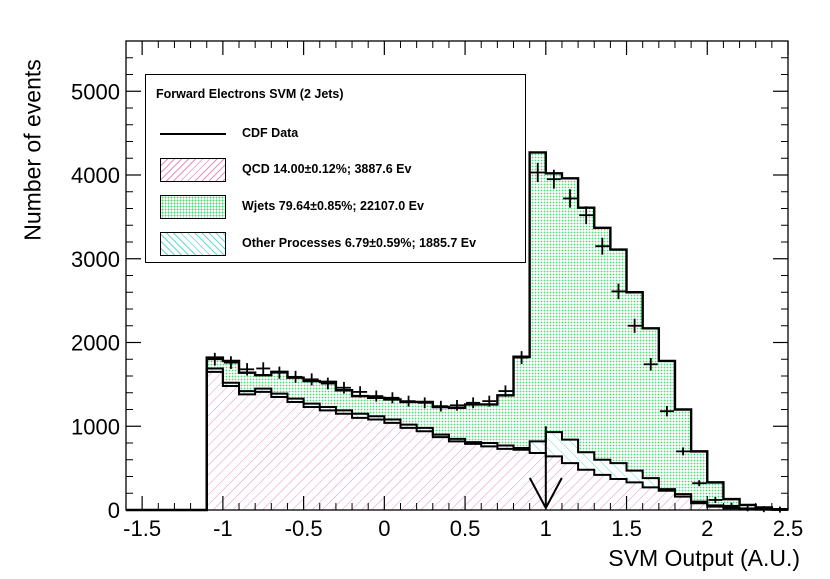 Image resolution: width=830 pixels, height=579 pixels. I want to click on x-tick-label: -1, so click(223, 528).